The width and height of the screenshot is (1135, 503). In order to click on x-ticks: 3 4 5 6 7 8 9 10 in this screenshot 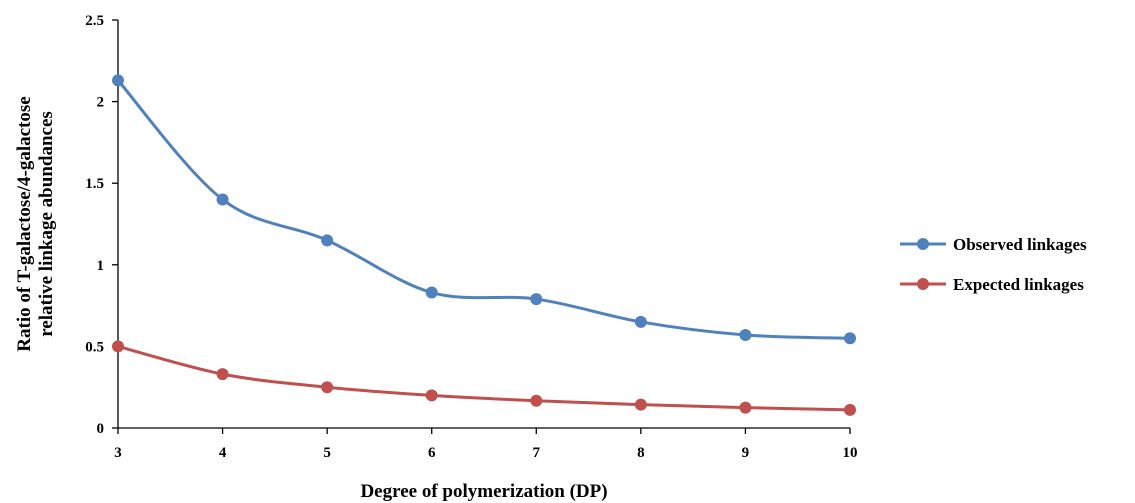, I will do `click(486, 444)`.